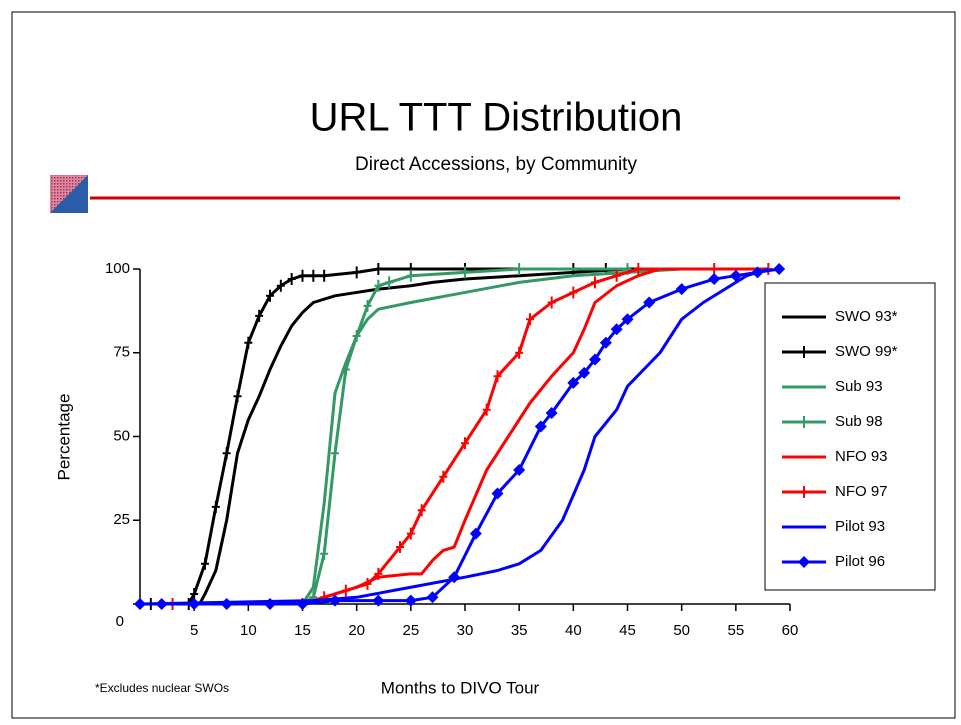 The image size is (961, 725). I want to click on y-axis-title: Percentage, so click(63, 437).